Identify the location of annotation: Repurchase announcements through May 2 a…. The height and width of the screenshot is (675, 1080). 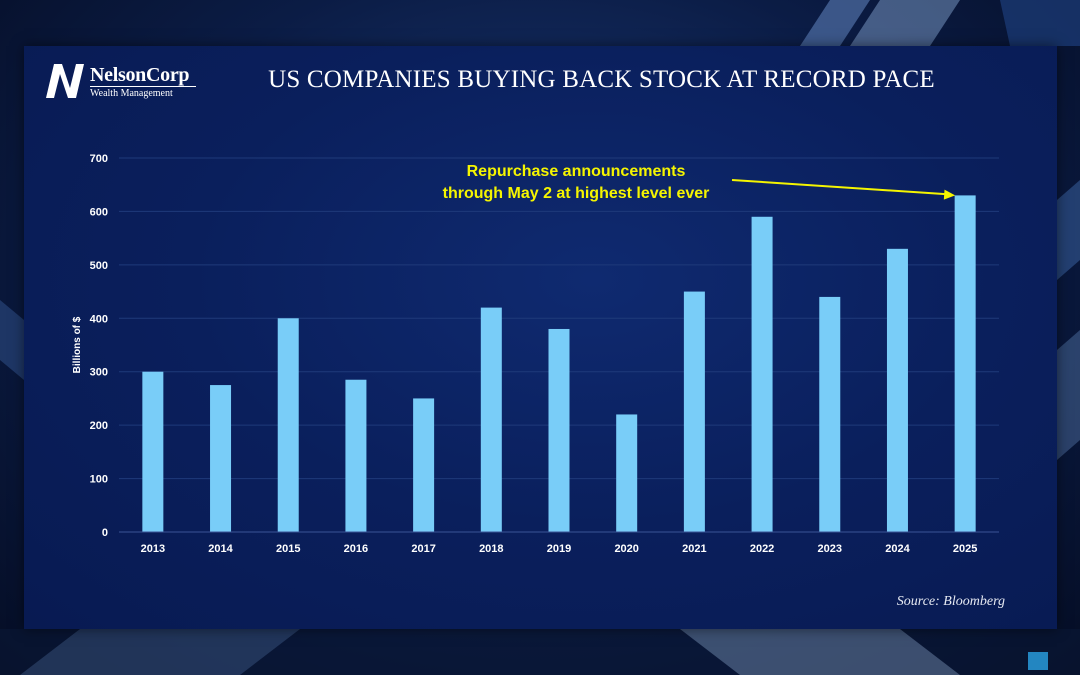
(699, 182).